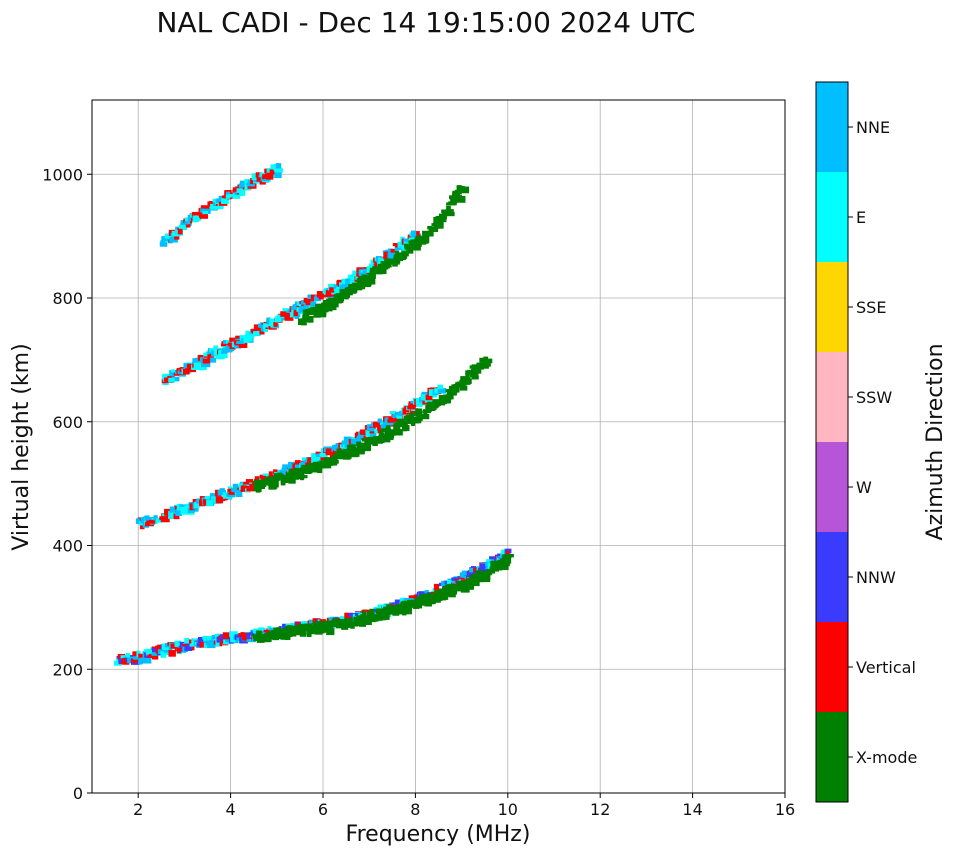 Image resolution: width=958 pixels, height=857 pixels. What do you see at coordinates (861, 217) in the screenshot?
I see `colorbar-label: E` at bounding box center [861, 217].